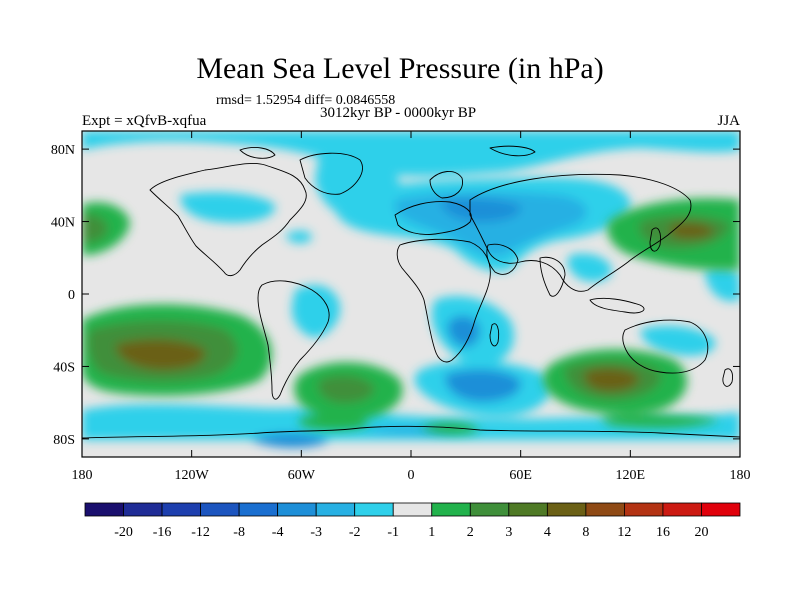  I want to click on colorbar-label: 12, so click(624, 532).